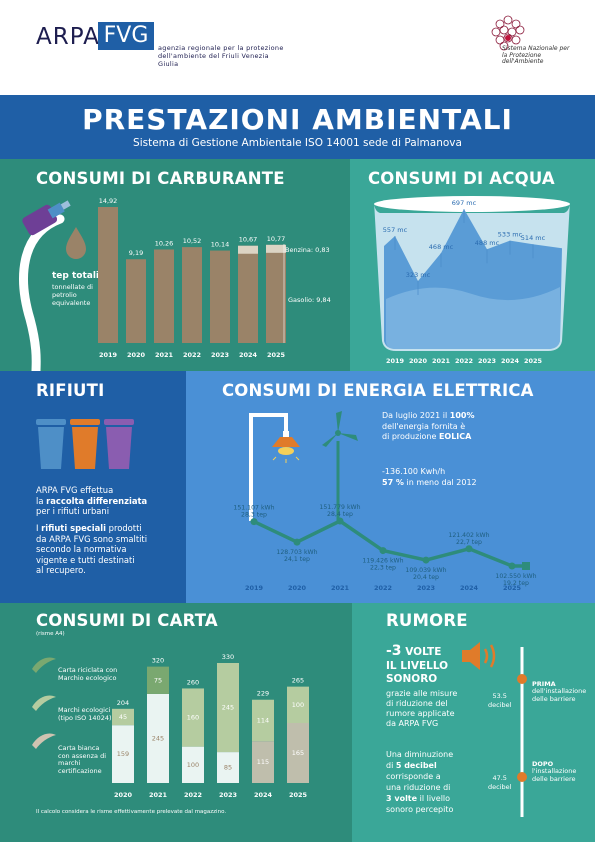  What do you see at coordinates (297, 559) in the screenshot?
I see `energia-tep-label: 24,1 tep` at bounding box center [297, 559].